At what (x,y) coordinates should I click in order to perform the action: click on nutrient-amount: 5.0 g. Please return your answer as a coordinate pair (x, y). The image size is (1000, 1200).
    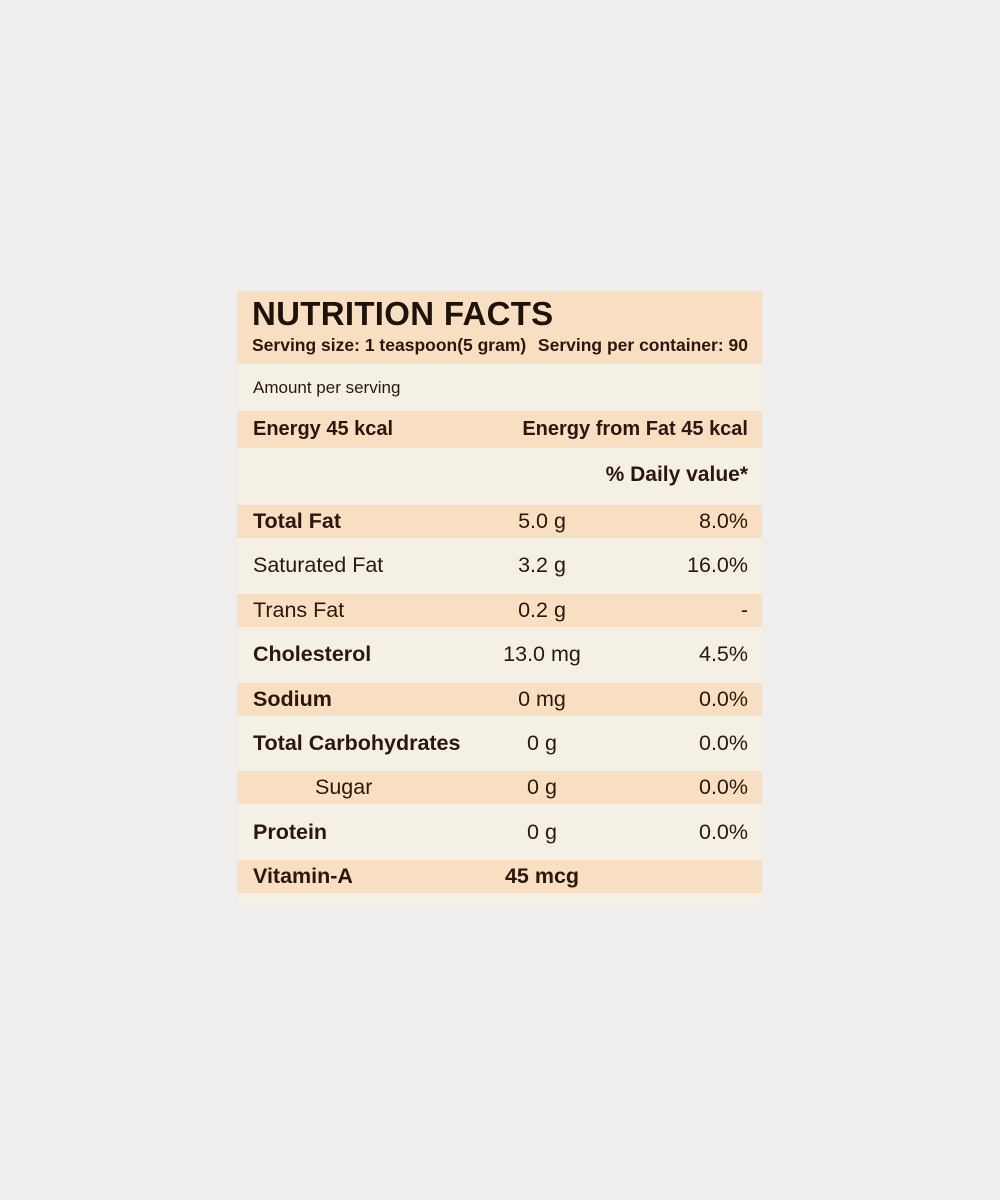
    Looking at the image, I should click on (542, 521).